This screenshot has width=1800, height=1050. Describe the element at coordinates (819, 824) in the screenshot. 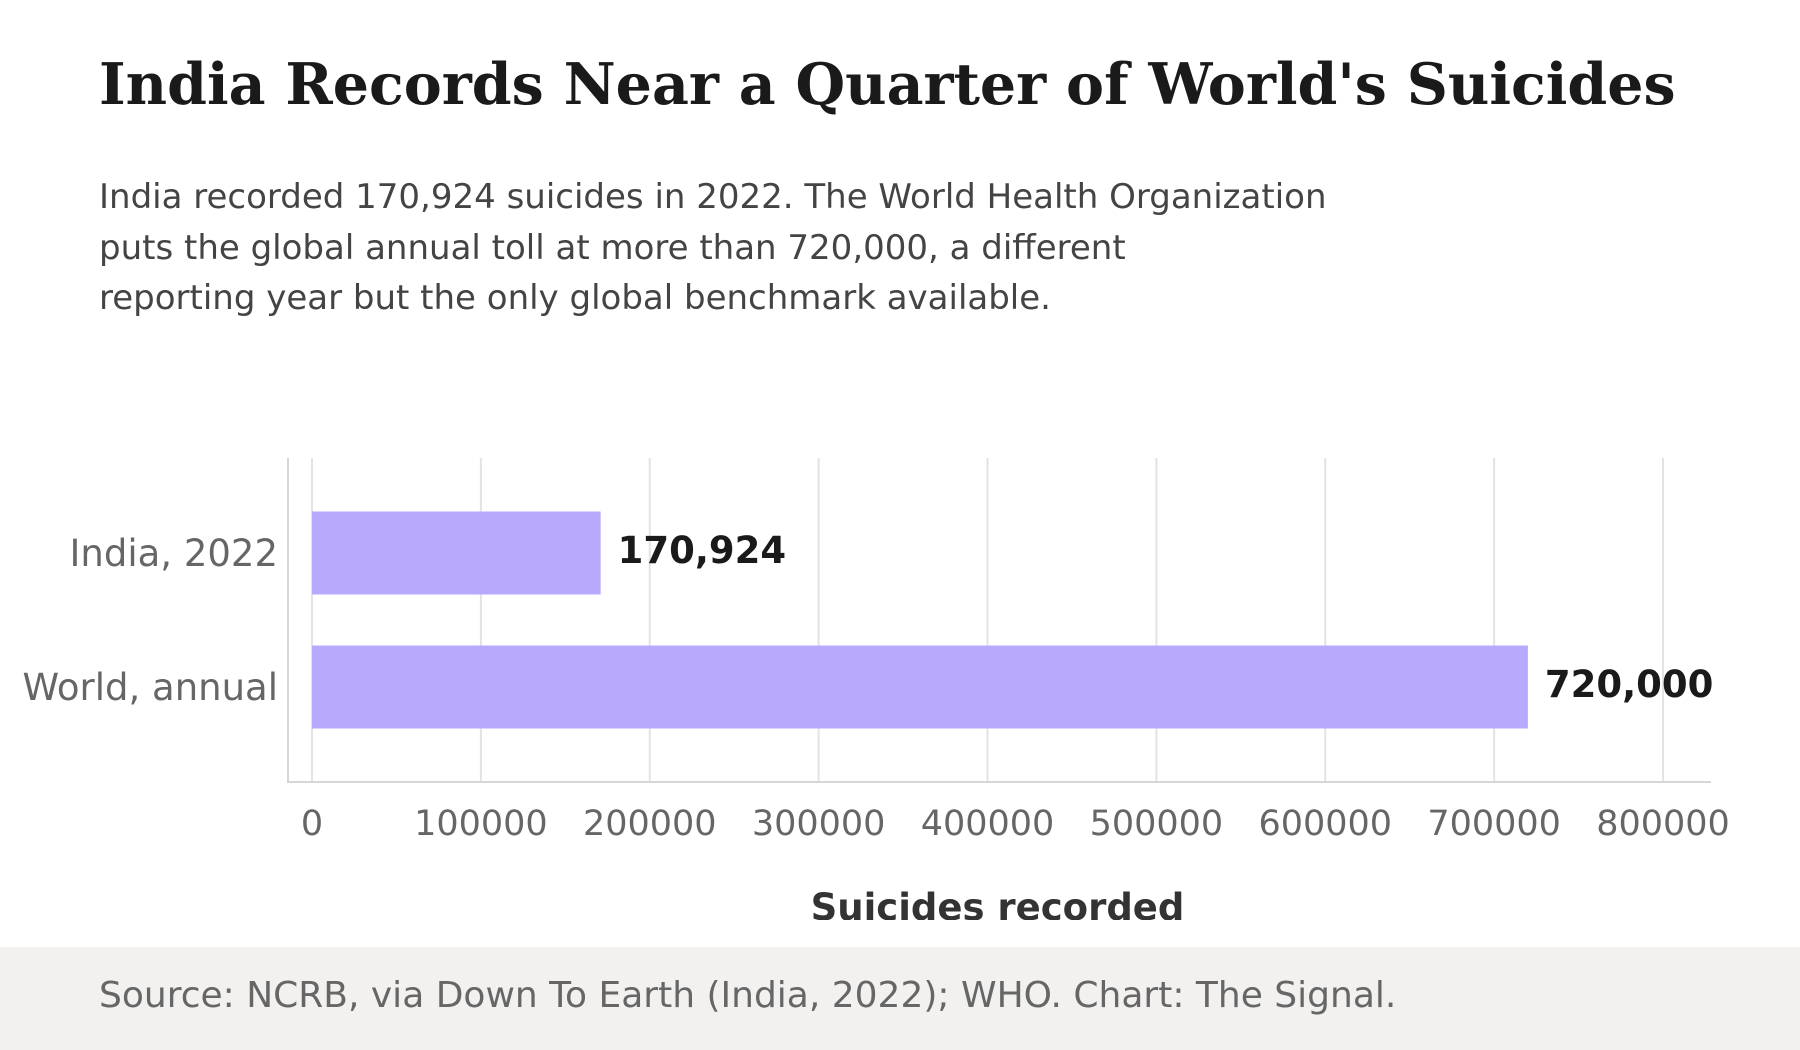

I see `x-tick-label: 300000` at that location.